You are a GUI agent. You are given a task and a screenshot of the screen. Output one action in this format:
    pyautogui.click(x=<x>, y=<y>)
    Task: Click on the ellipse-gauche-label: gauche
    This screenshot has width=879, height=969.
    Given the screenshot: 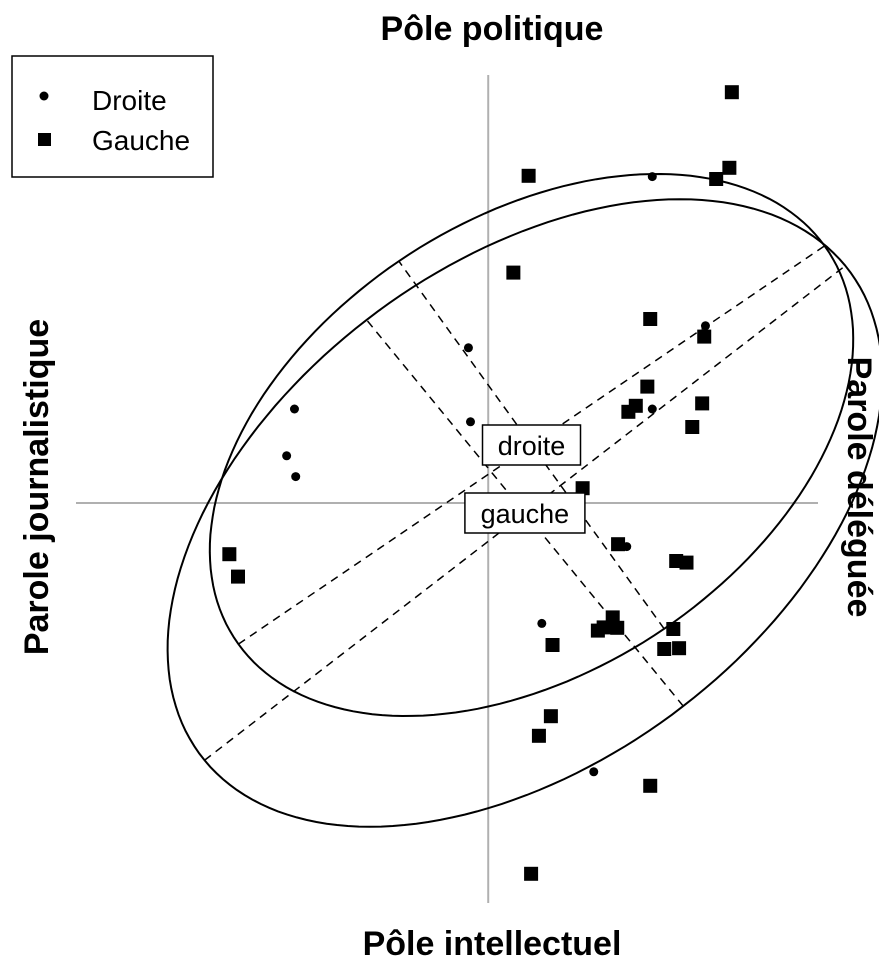 What is the action you would take?
    pyautogui.click(x=525, y=514)
    